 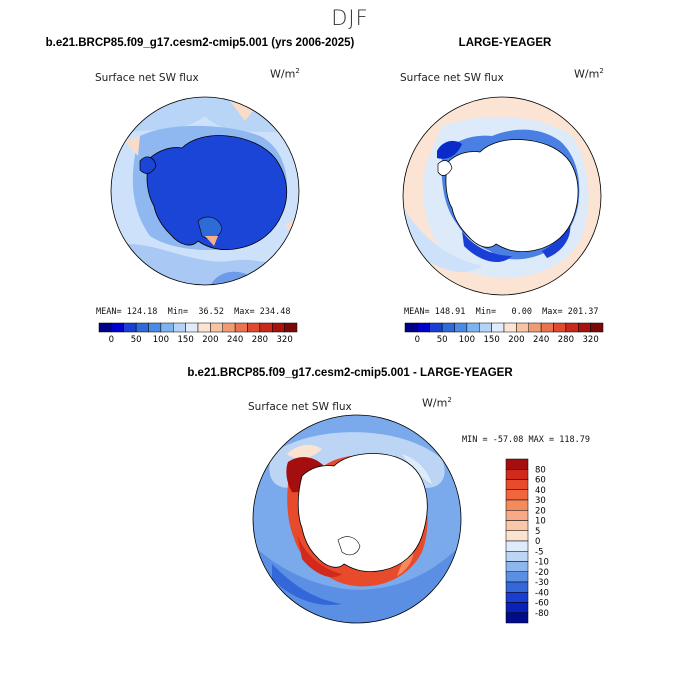 I want to click on season-title: DJF, so click(x=350, y=18).